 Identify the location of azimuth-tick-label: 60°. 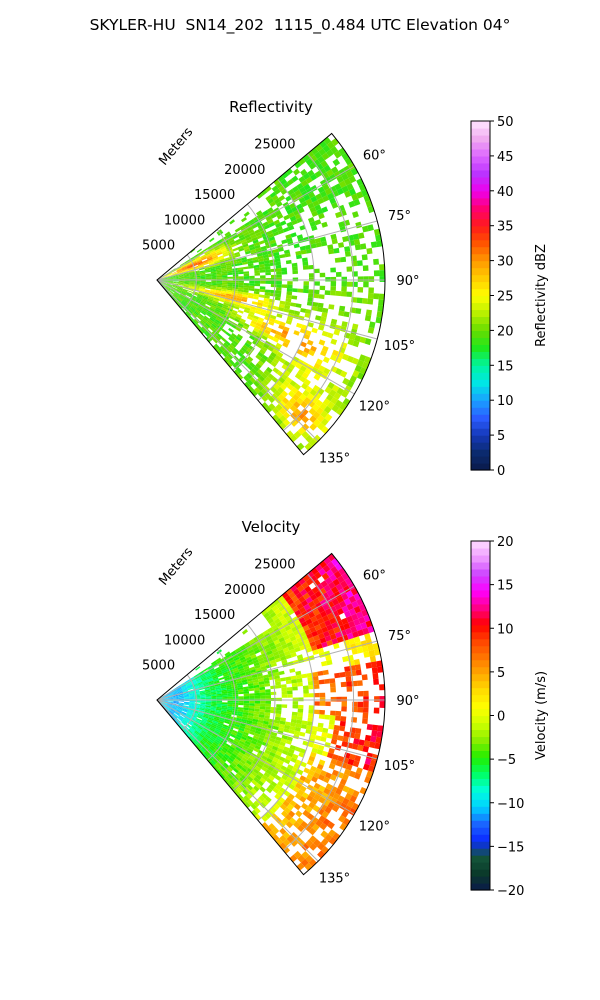
(374, 156).